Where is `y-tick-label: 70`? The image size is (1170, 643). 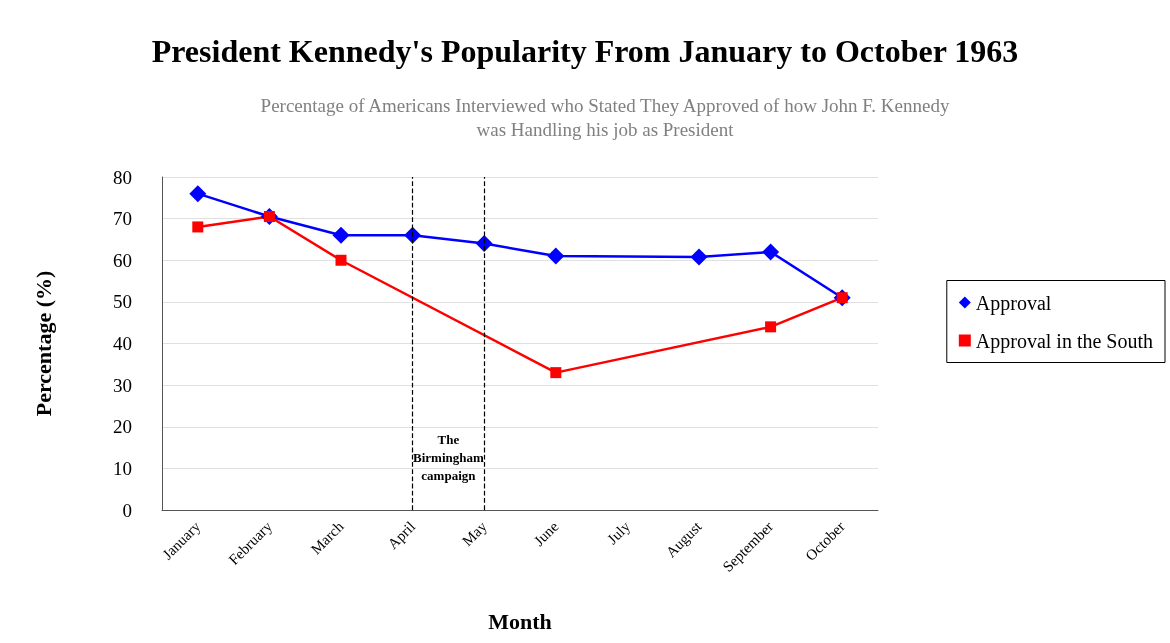
y-tick-label: 70 is located at coordinates (122, 219).